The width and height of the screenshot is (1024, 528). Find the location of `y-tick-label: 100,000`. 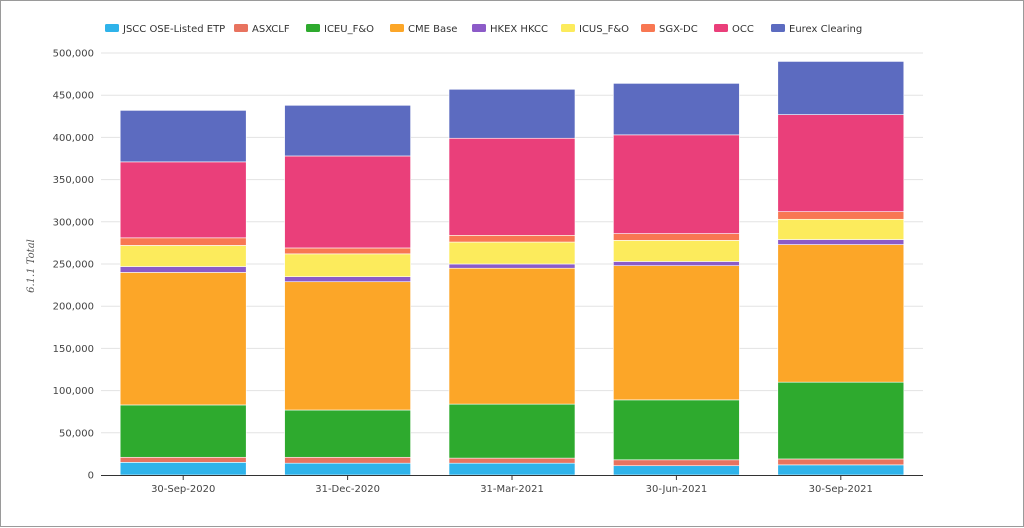

y-tick-label: 100,000 is located at coordinates (73, 391).